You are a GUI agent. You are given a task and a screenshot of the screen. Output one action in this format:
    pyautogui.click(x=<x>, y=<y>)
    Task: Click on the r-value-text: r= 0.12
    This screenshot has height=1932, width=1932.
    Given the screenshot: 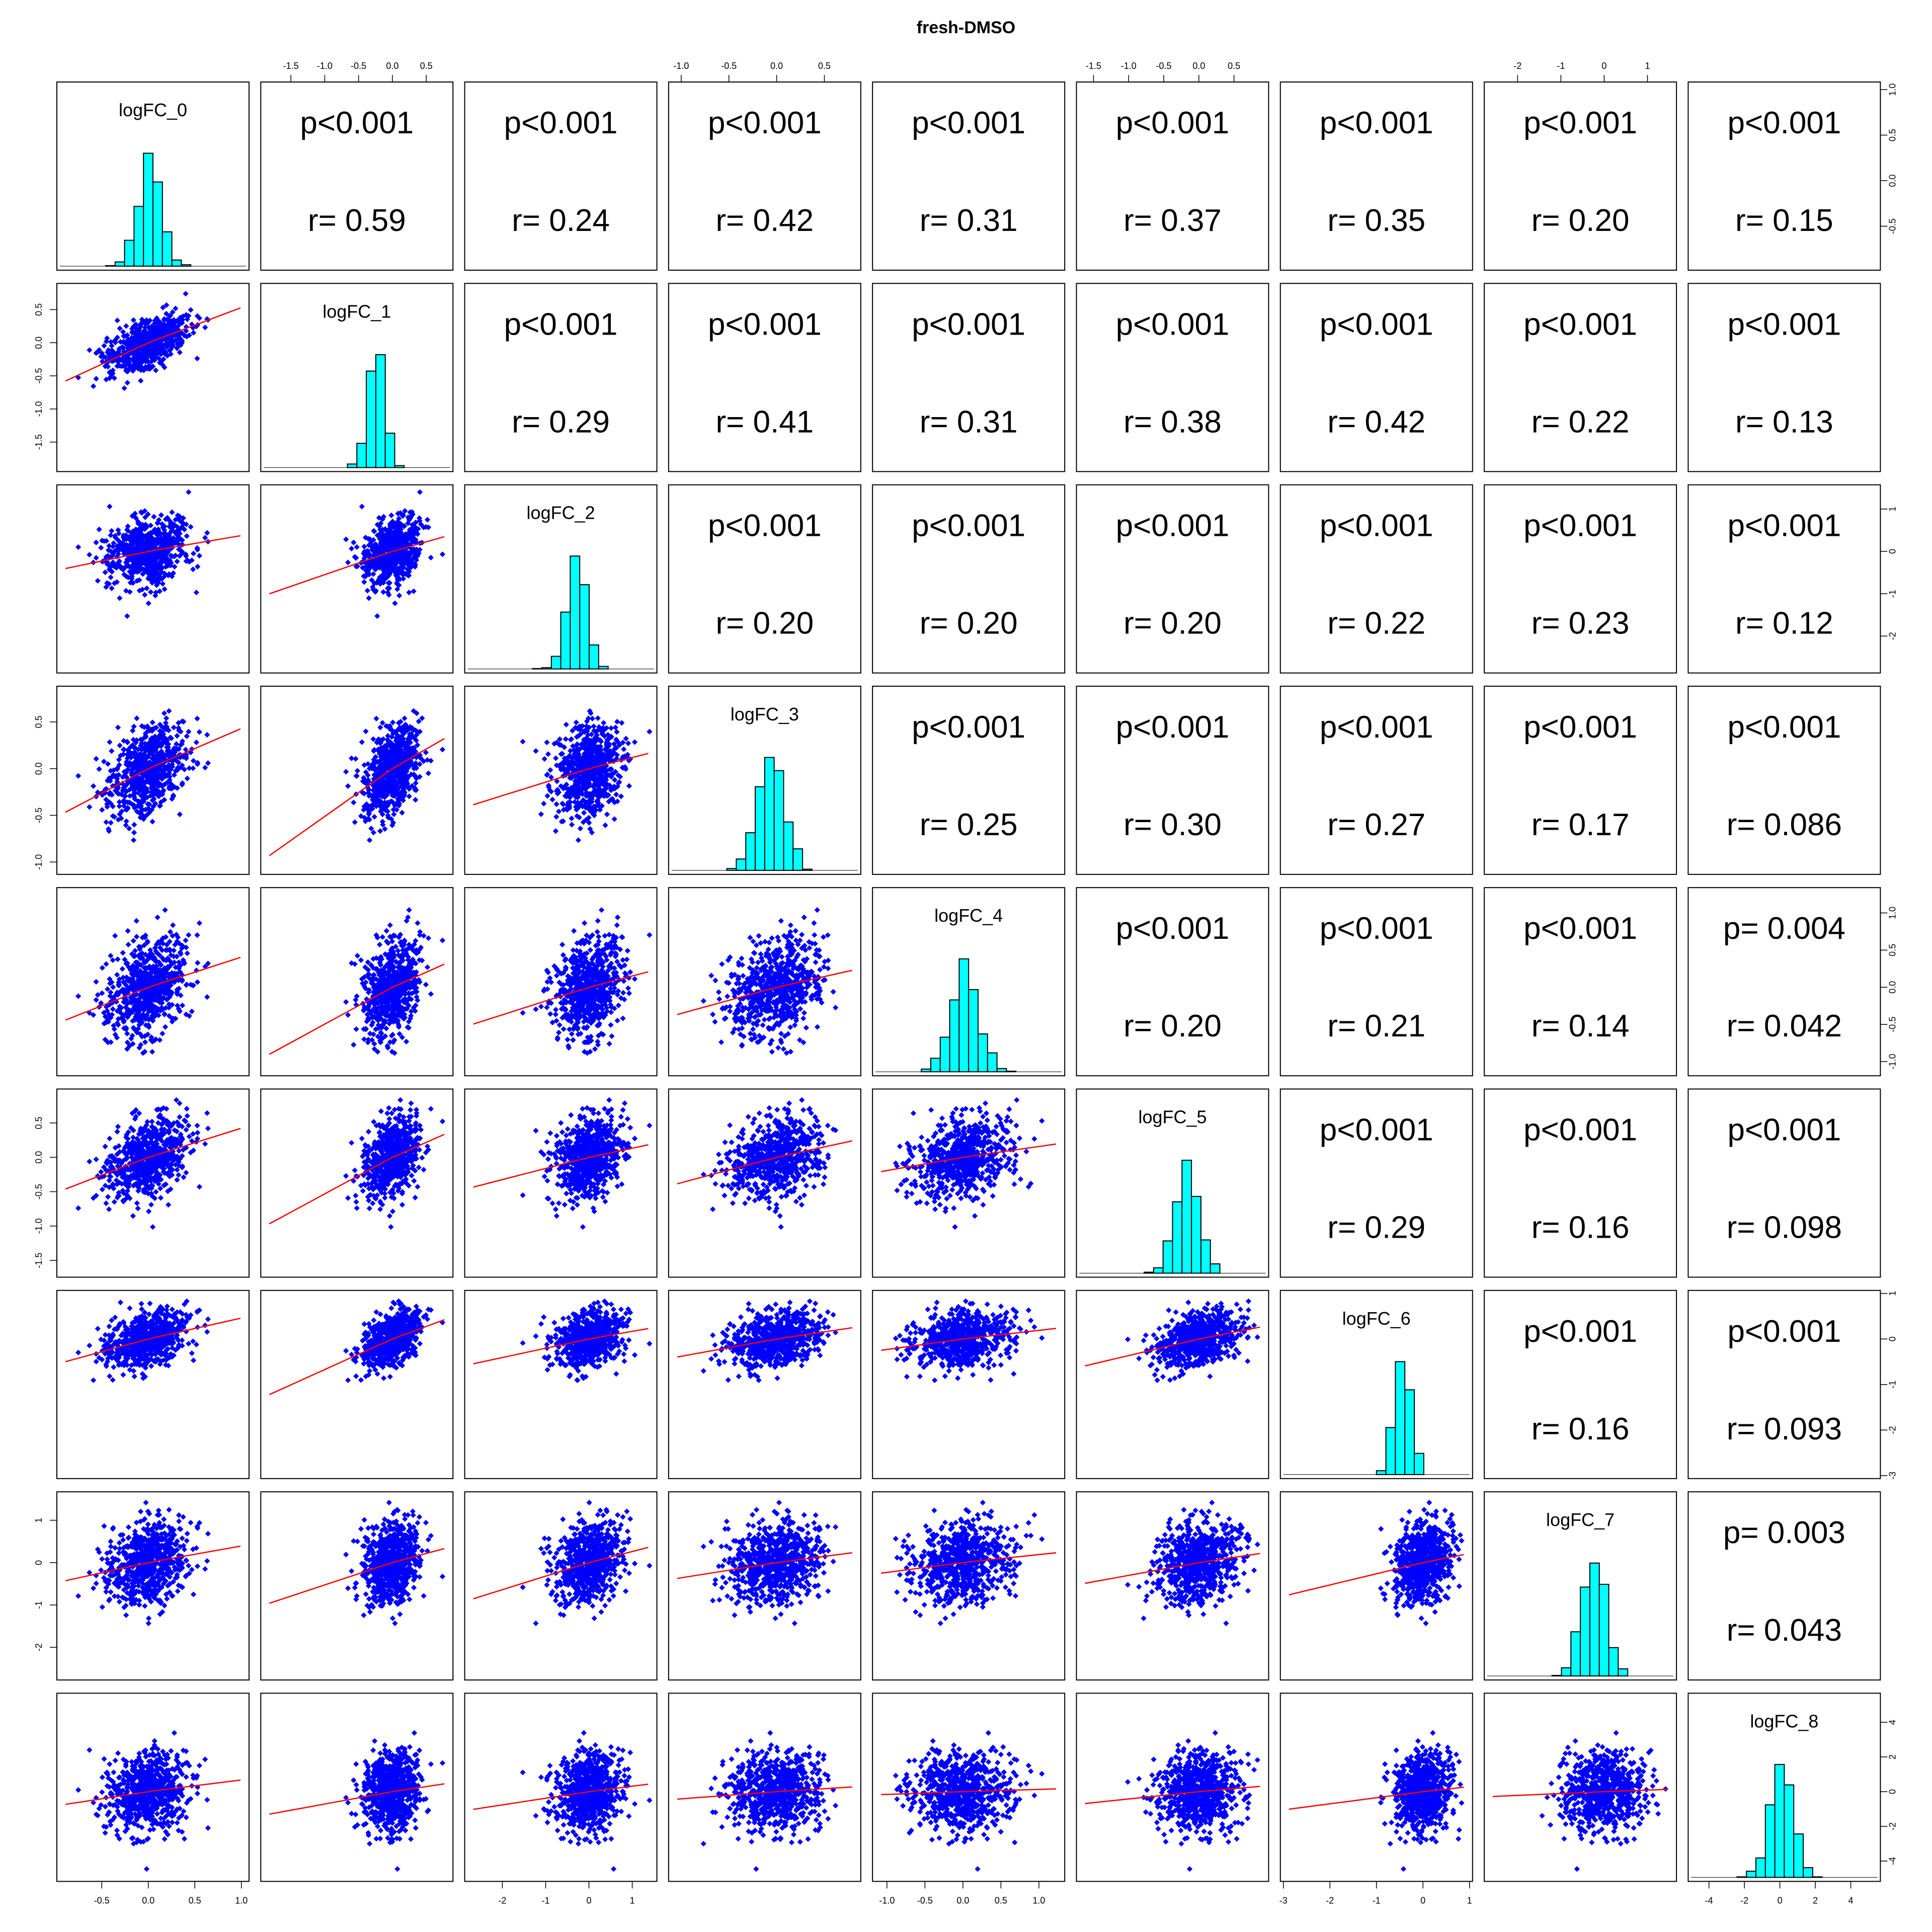 What is the action you would take?
    pyautogui.click(x=1784, y=623)
    